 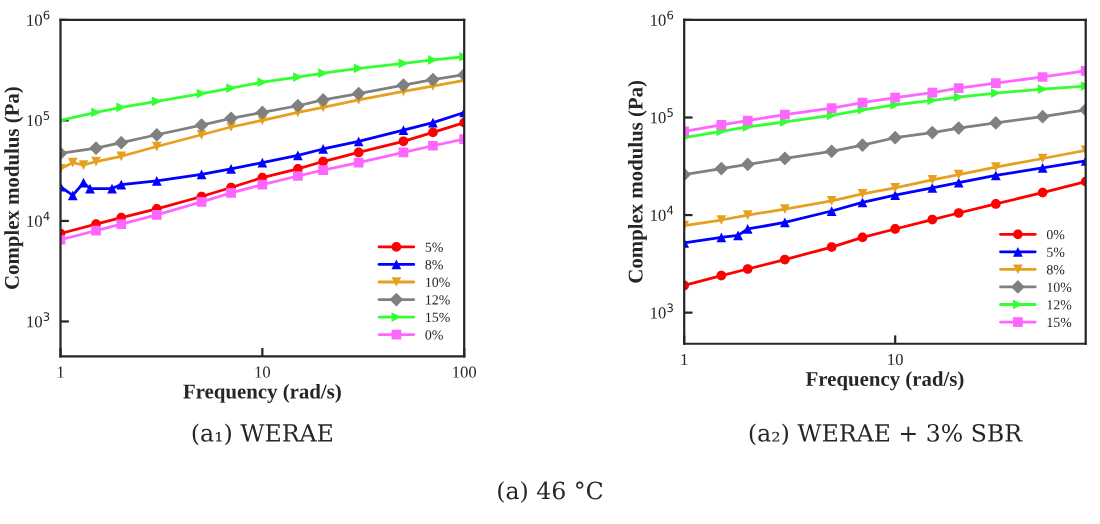 What do you see at coordinates (550, 492) in the screenshot?
I see `text: (a) 46 °C` at bounding box center [550, 492].